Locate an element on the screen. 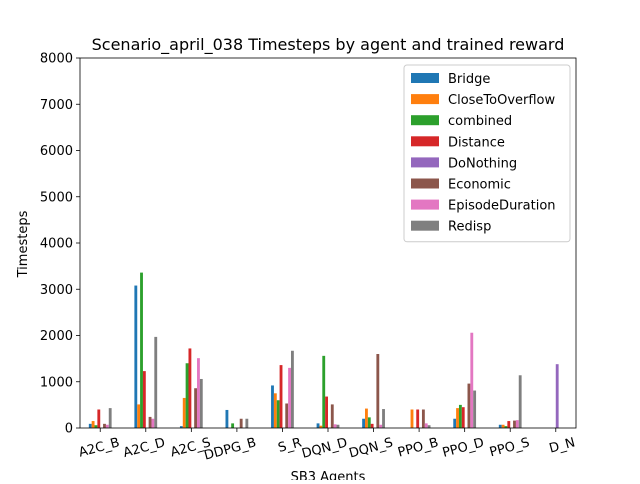 The height and width of the screenshot is (484, 640). x-tick-label: D_N is located at coordinates (562, 445).